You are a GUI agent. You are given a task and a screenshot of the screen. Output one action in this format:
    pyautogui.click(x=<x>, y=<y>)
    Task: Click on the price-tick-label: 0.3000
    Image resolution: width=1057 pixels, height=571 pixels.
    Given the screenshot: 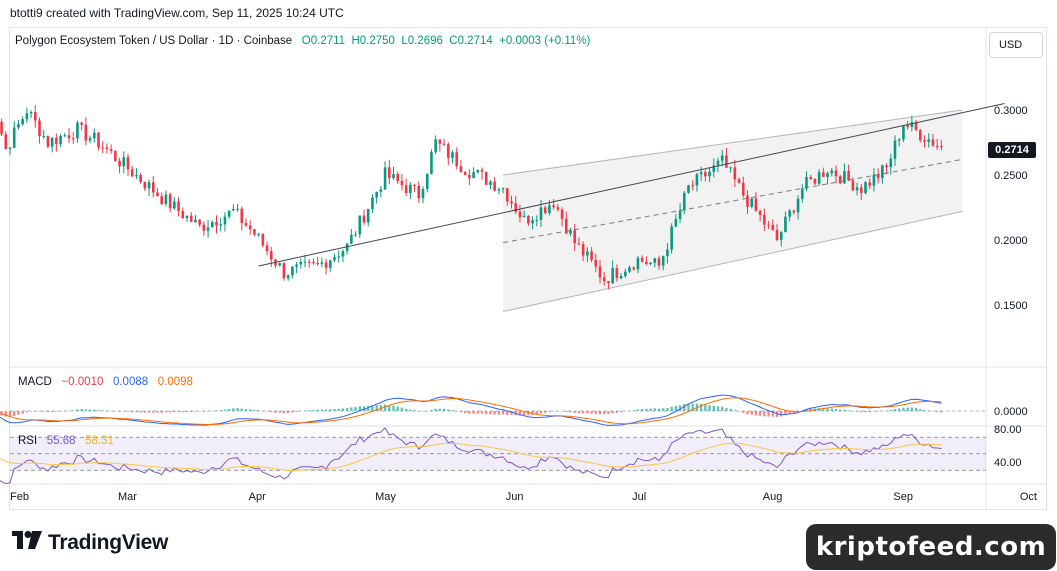 What is the action you would take?
    pyautogui.click(x=1011, y=111)
    